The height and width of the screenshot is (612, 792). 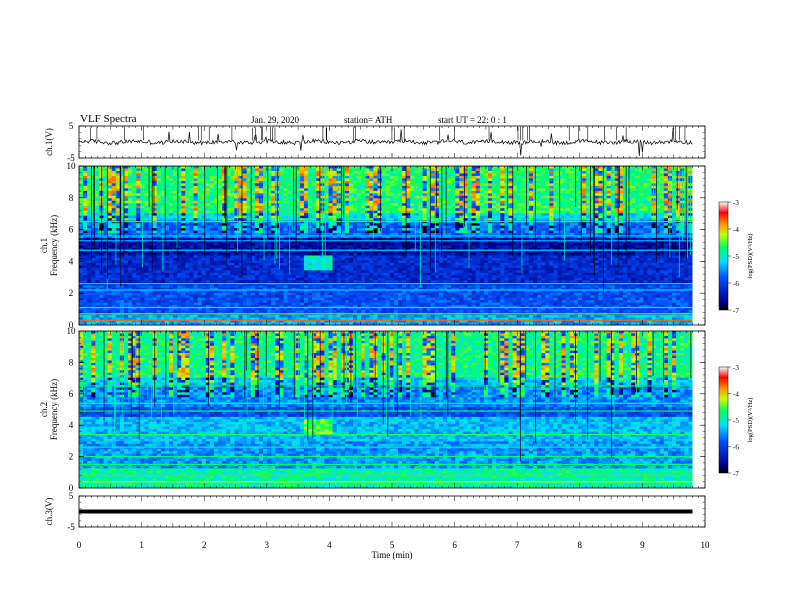 I want to click on y-axis-label-p3: ch.3(V), so click(x=49, y=512).